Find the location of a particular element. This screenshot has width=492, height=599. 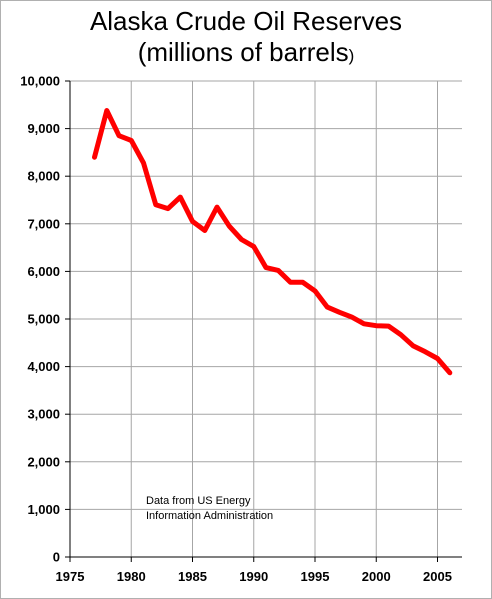

x-tick-label: 1995 is located at coordinates (315, 576).